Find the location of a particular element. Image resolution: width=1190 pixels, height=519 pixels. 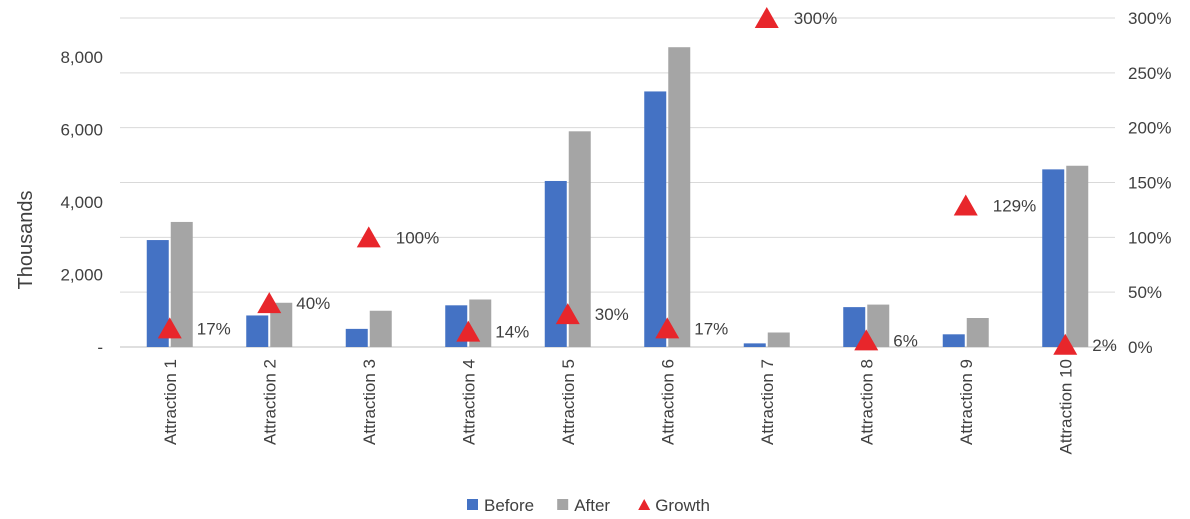

y2-tick-label: 0% is located at coordinates (1140, 347).